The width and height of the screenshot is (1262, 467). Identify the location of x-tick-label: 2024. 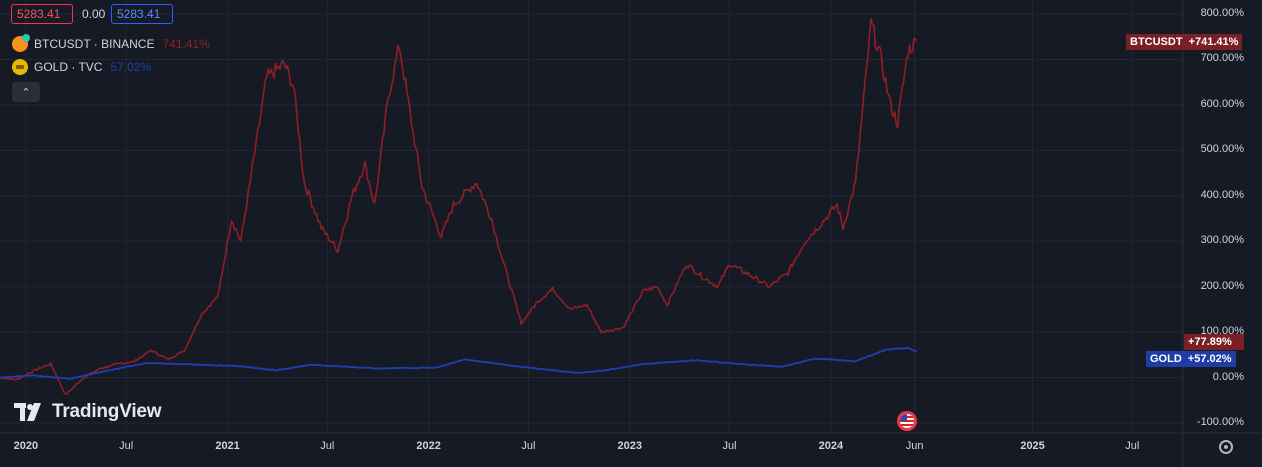
(831, 446).